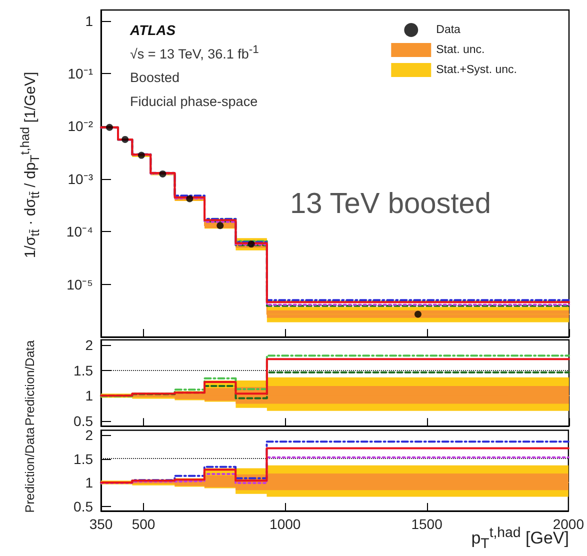 The image size is (587, 556). Describe the element at coordinates (427, 524) in the screenshot. I see `x-tick-label: 1500` at that location.